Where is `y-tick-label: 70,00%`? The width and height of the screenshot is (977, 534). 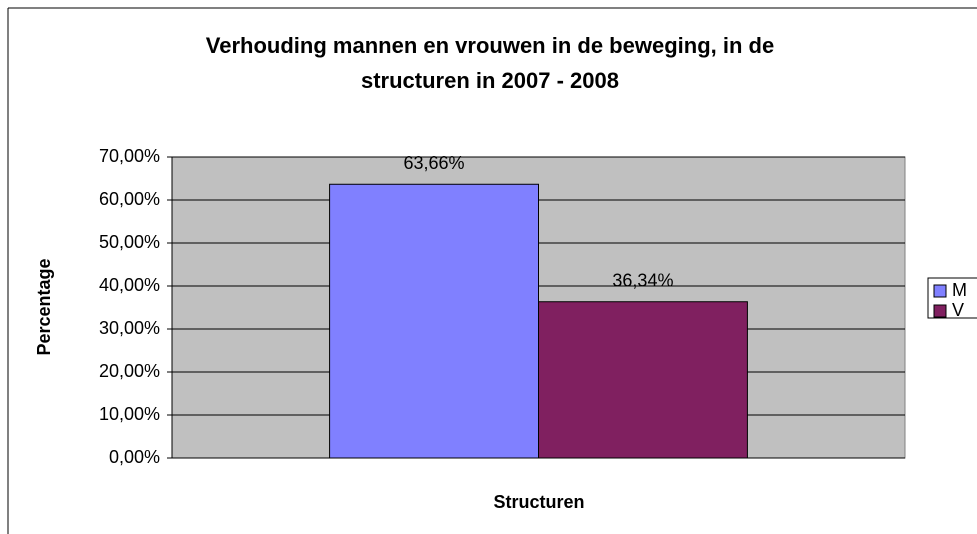 y-tick-label: 70,00% is located at coordinates (129, 156).